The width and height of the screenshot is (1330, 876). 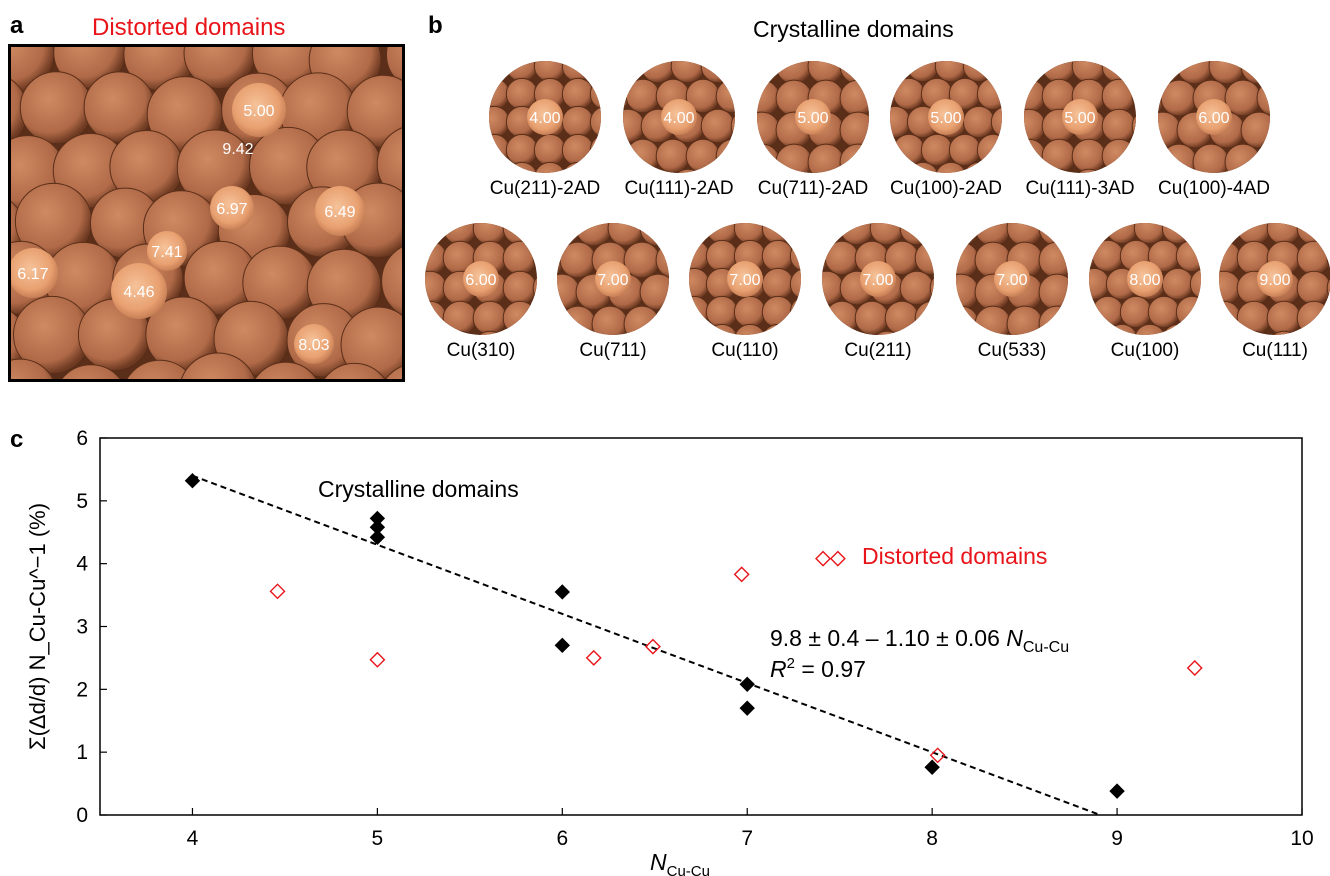 I want to click on facet-label: Cu(111)-2AD, so click(x=679, y=188).